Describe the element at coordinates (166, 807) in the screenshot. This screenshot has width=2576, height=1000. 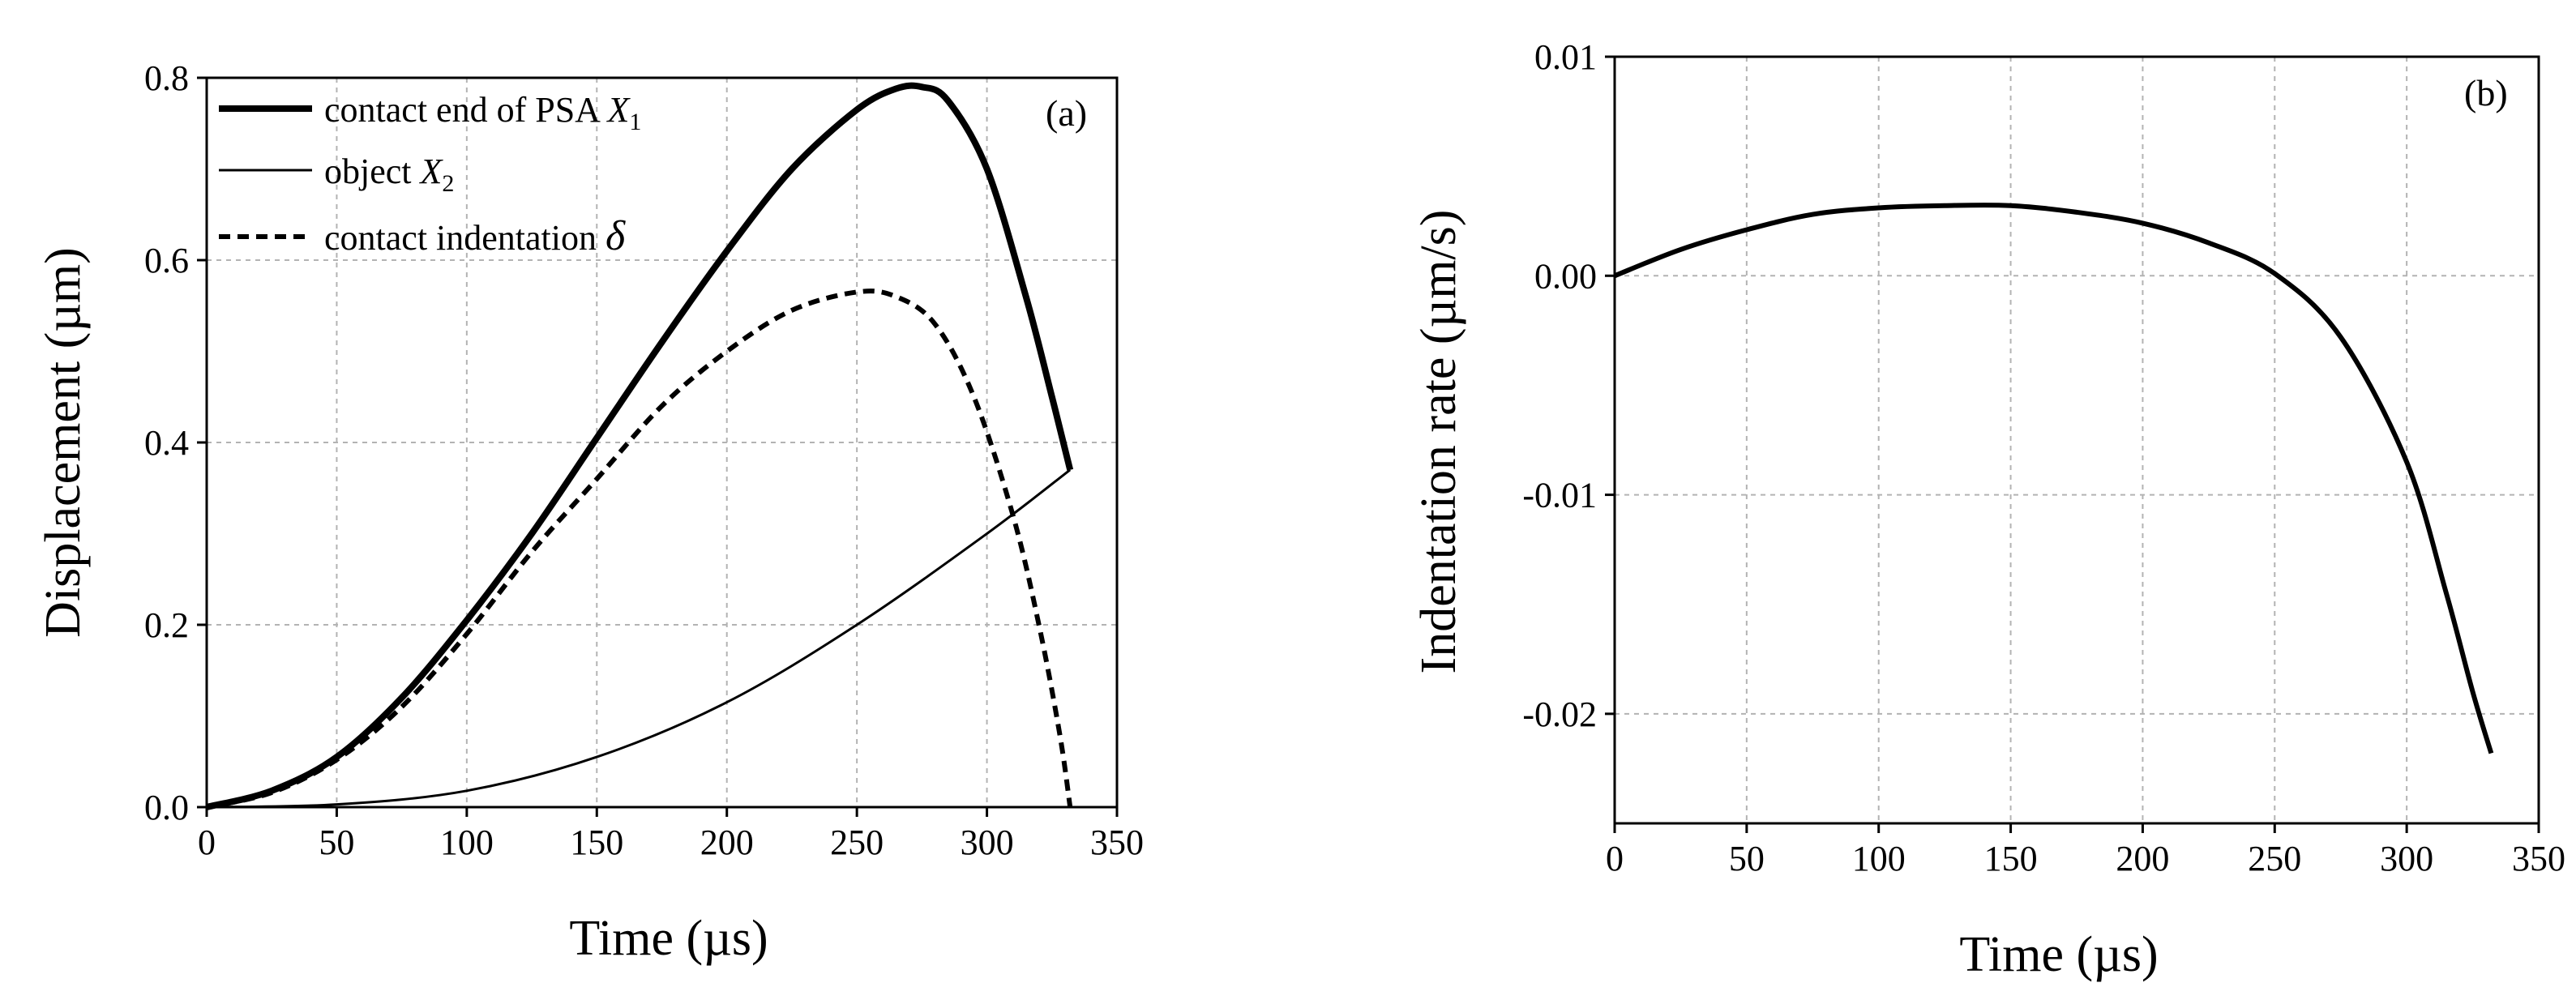
I see `y-tick-label: 0.0` at that location.